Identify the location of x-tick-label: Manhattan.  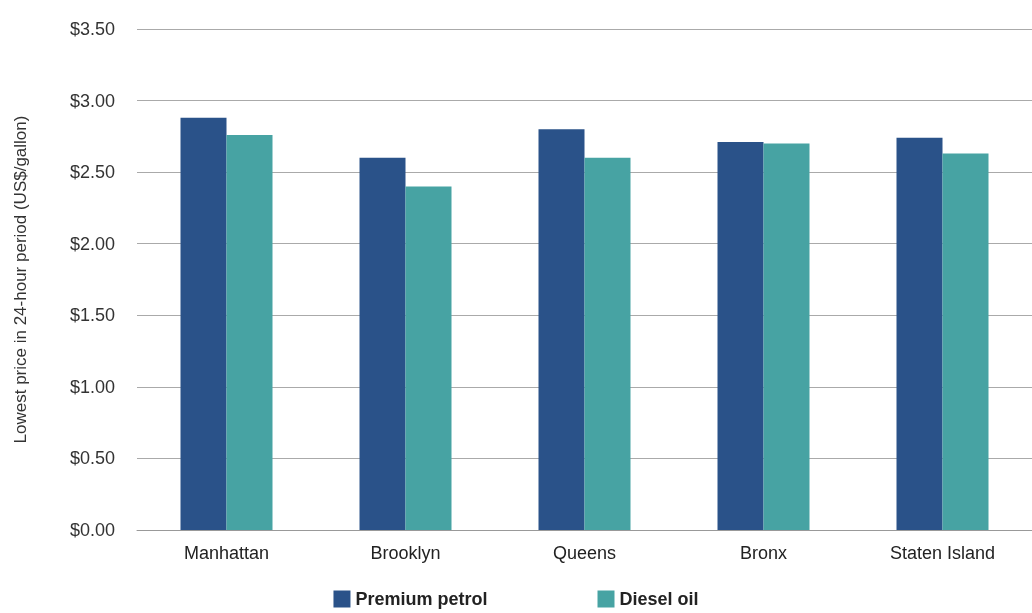
(226, 553).